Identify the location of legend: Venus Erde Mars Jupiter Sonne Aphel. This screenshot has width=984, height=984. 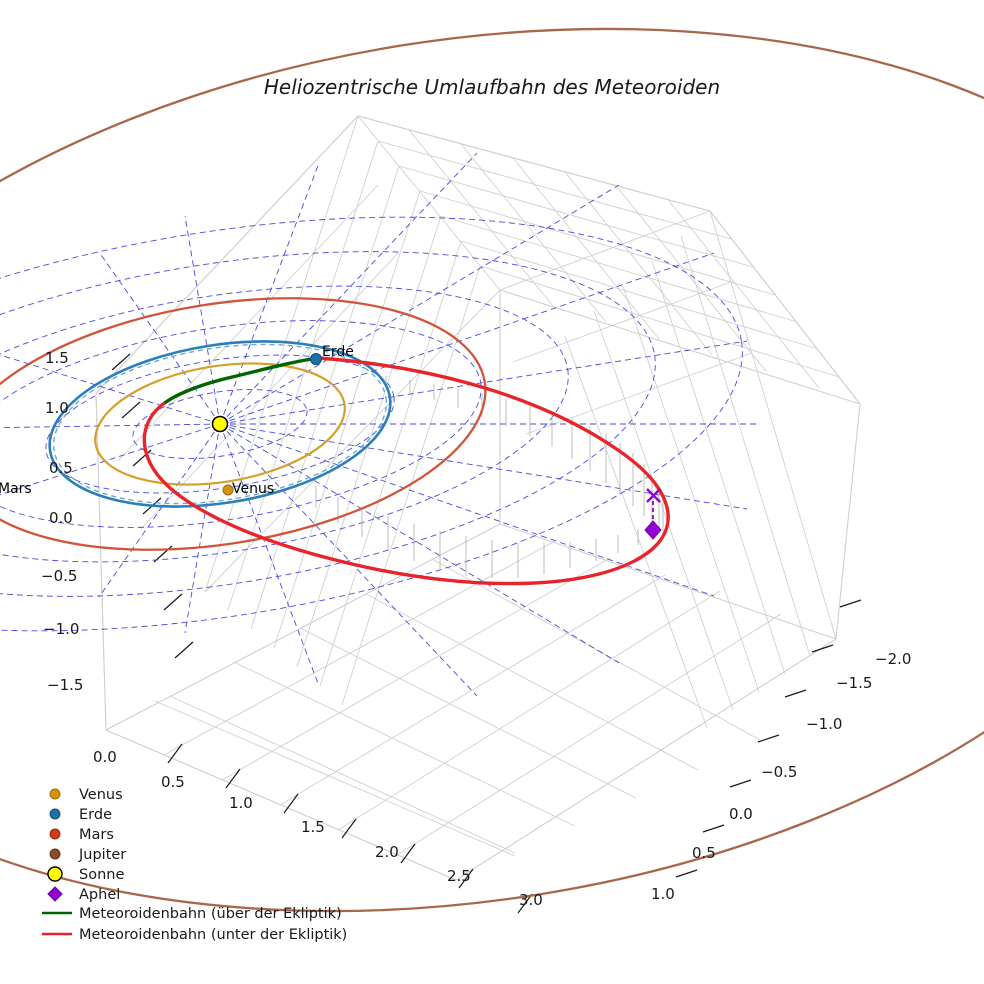
(194, 865).